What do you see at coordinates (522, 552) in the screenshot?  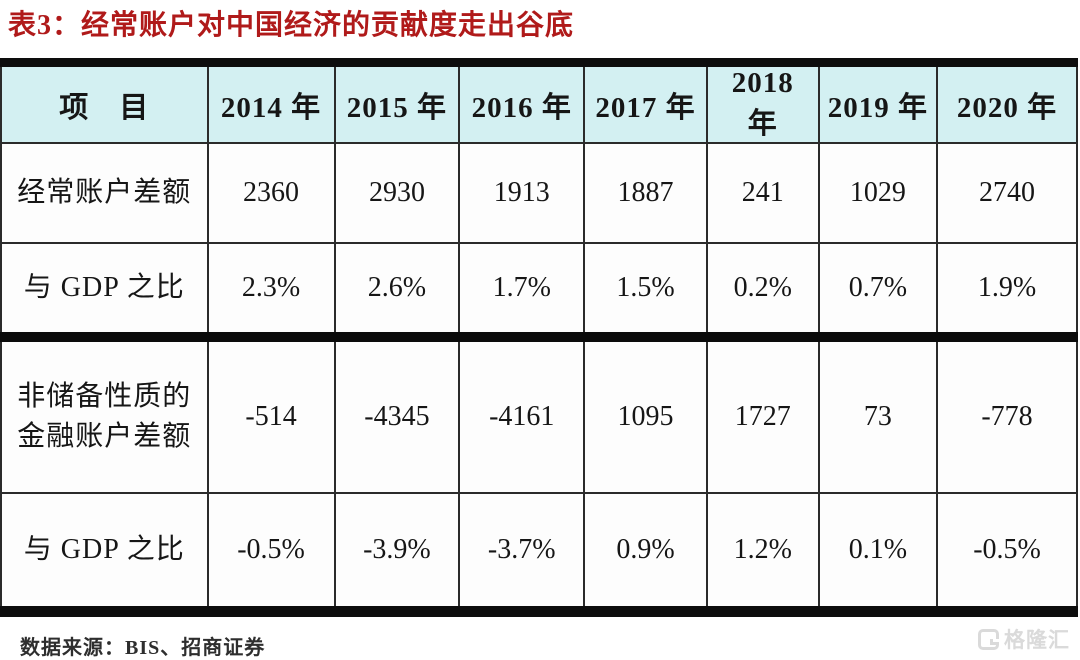 I see `table-cell: -3.7%` at bounding box center [522, 552].